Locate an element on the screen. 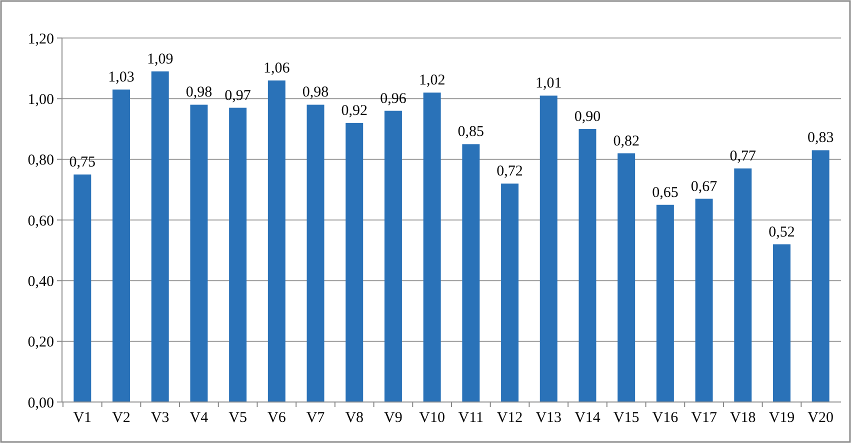 Image resolution: width=851 pixels, height=443 pixels. x-tick-label: V15 is located at coordinates (626, 418).